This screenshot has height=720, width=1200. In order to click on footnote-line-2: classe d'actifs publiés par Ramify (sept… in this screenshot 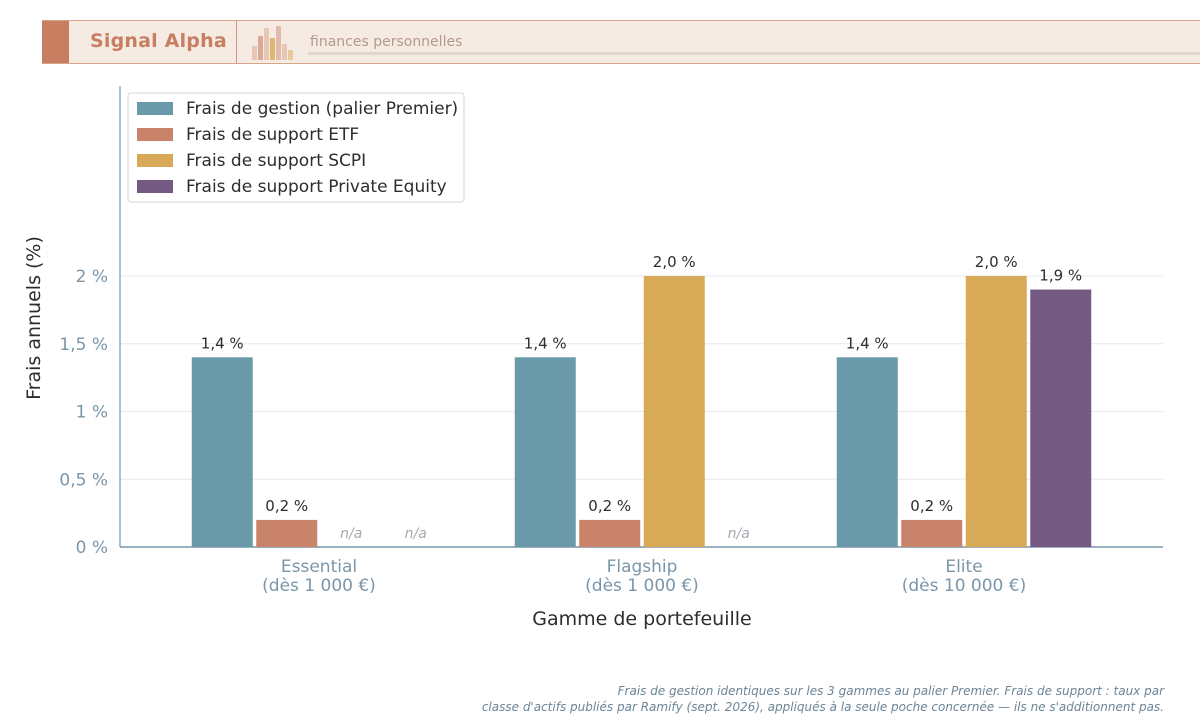, I will do `click(822, 707)`.